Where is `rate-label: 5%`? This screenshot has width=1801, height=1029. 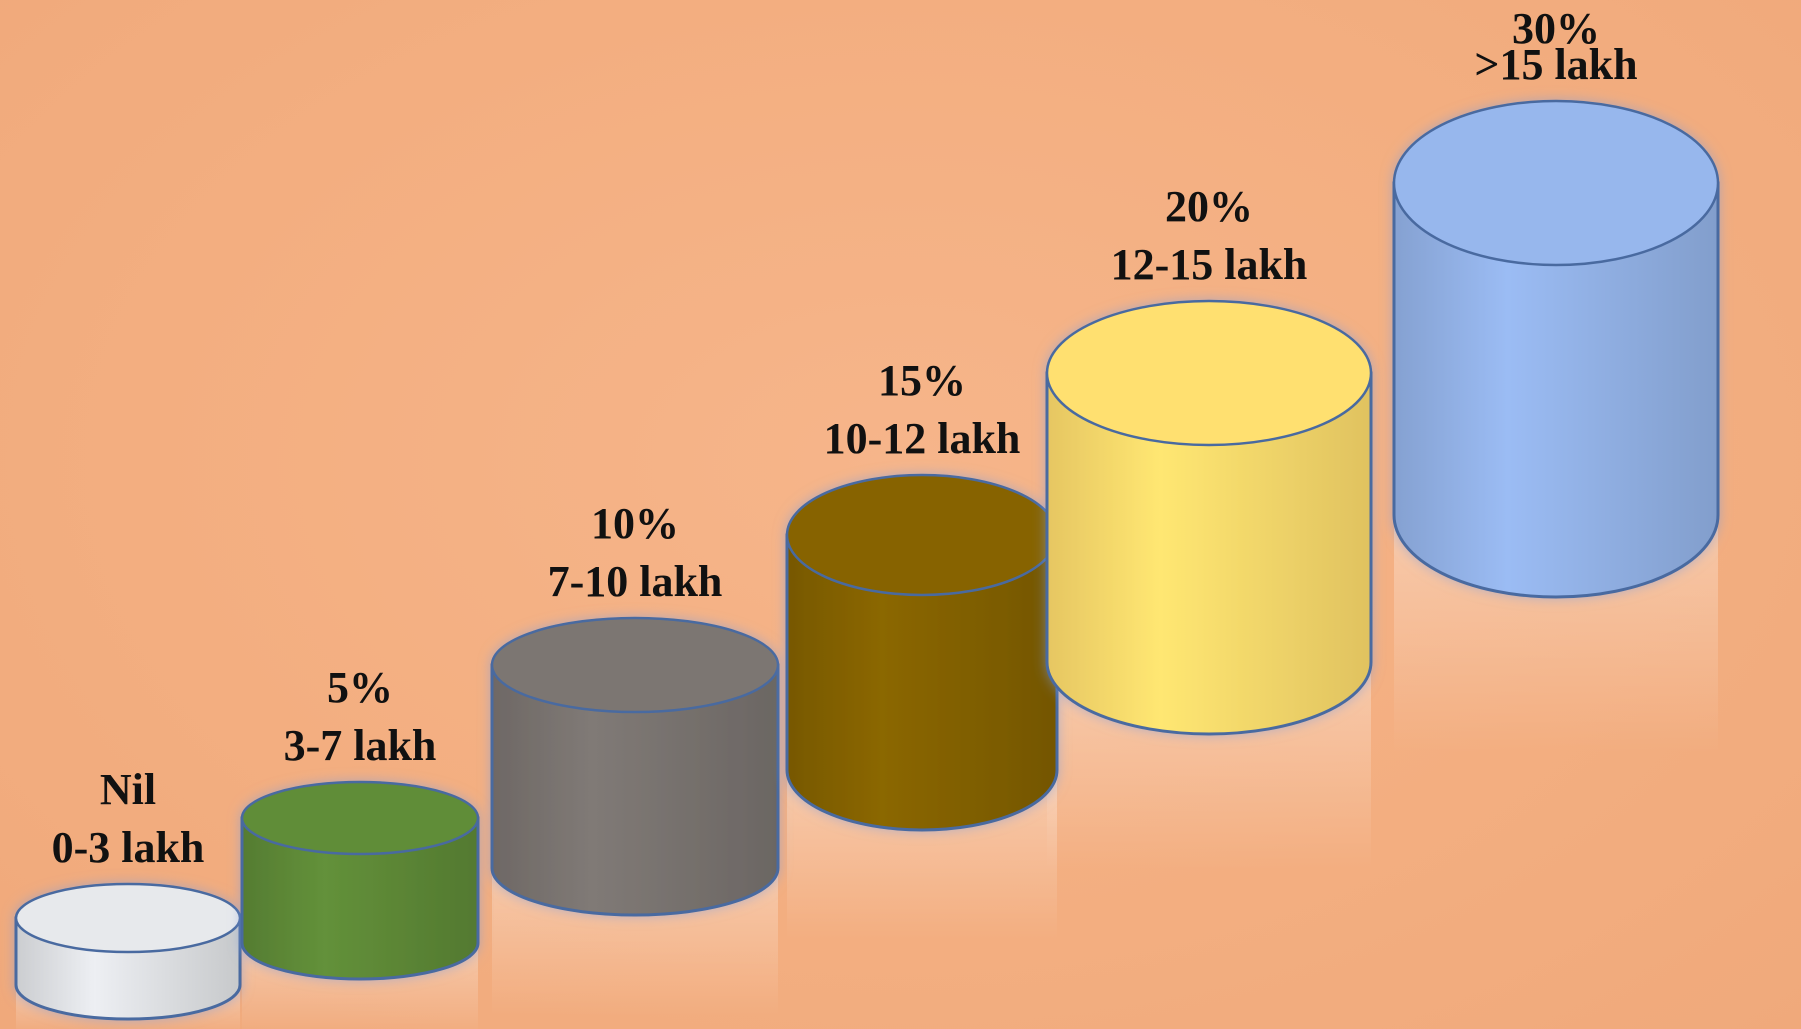
rate-label: 5% is located at coordinates (360, 687).